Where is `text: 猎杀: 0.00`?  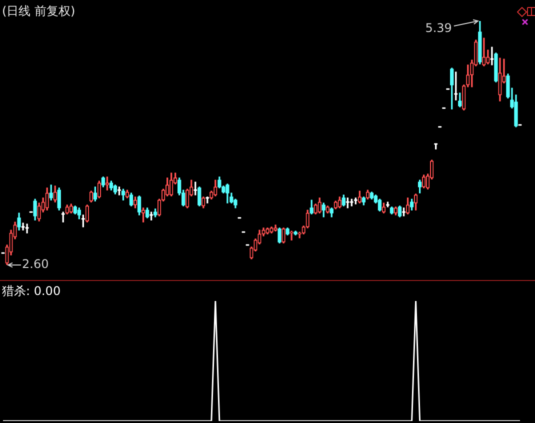 text: 猎杀: 0.00 is located at coordinates (31, 291).